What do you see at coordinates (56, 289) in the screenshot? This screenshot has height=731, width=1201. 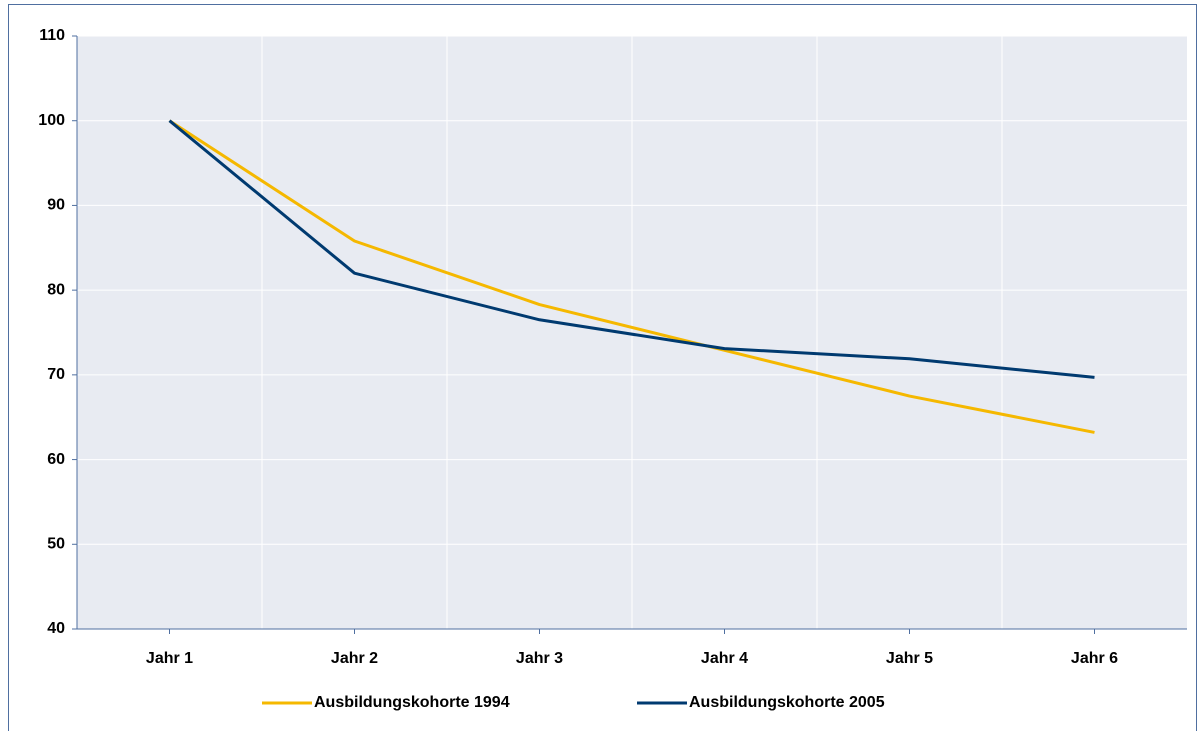 I see `y-tick-label: 80` at bounding box center [56, 289].